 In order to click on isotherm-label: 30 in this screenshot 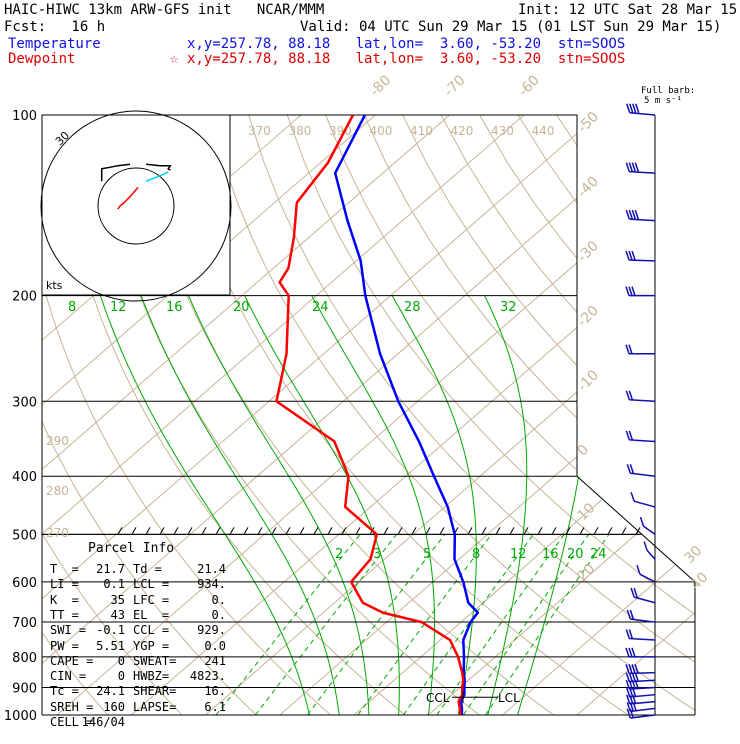, I will do `click(694, 555)`.